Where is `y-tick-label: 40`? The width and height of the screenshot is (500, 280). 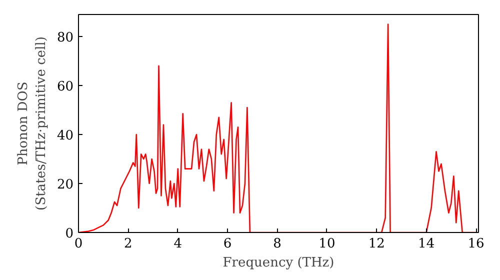 y-tick-label: 40 is located at coordinates (65, 136).